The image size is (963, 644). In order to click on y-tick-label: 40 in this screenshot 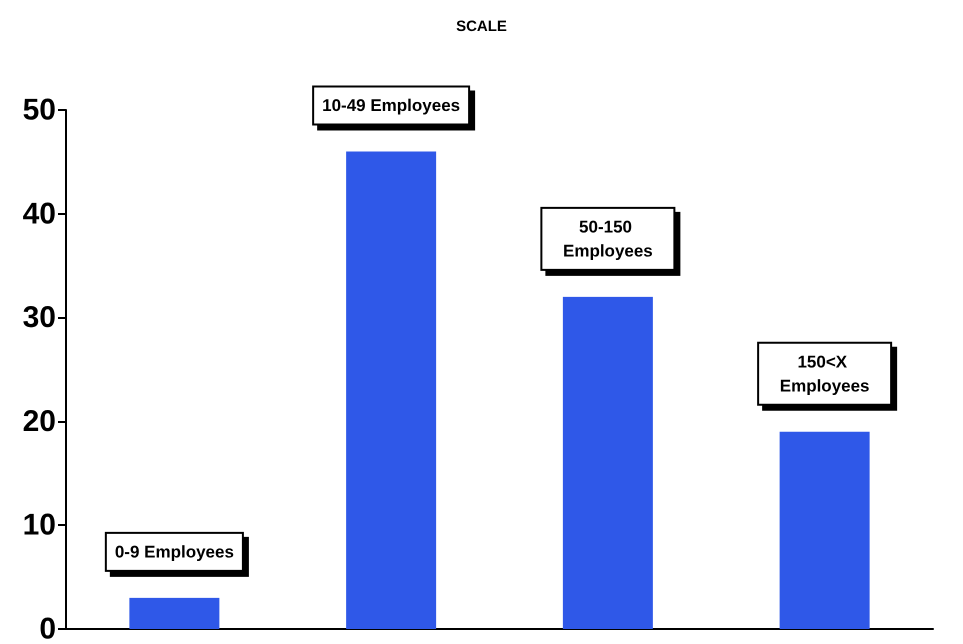, I will do `click(39, 213)`.